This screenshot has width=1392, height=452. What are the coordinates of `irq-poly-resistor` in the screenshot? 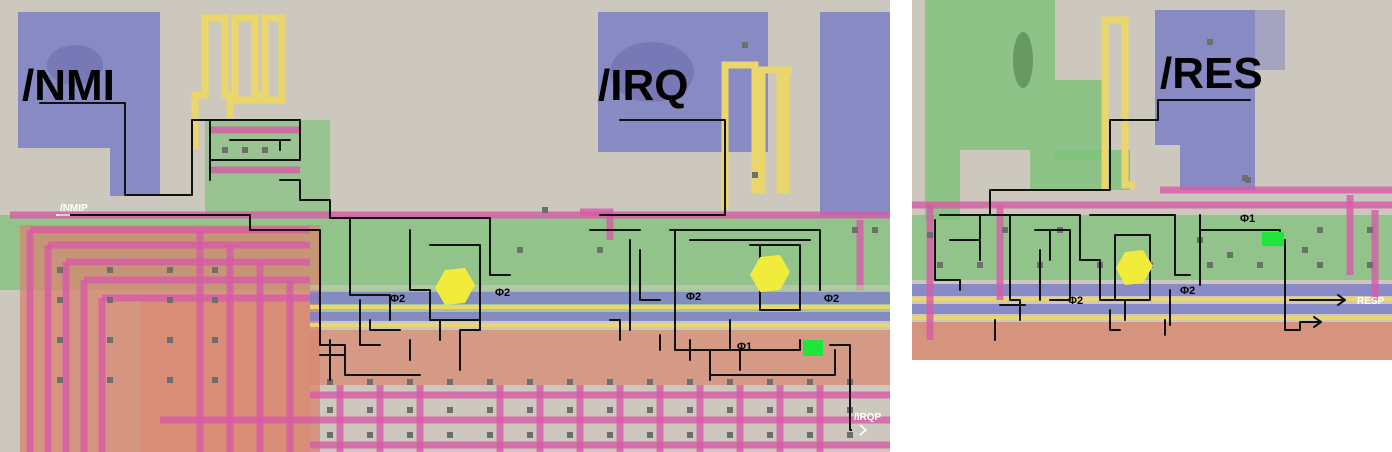 It's located at (756, 135).